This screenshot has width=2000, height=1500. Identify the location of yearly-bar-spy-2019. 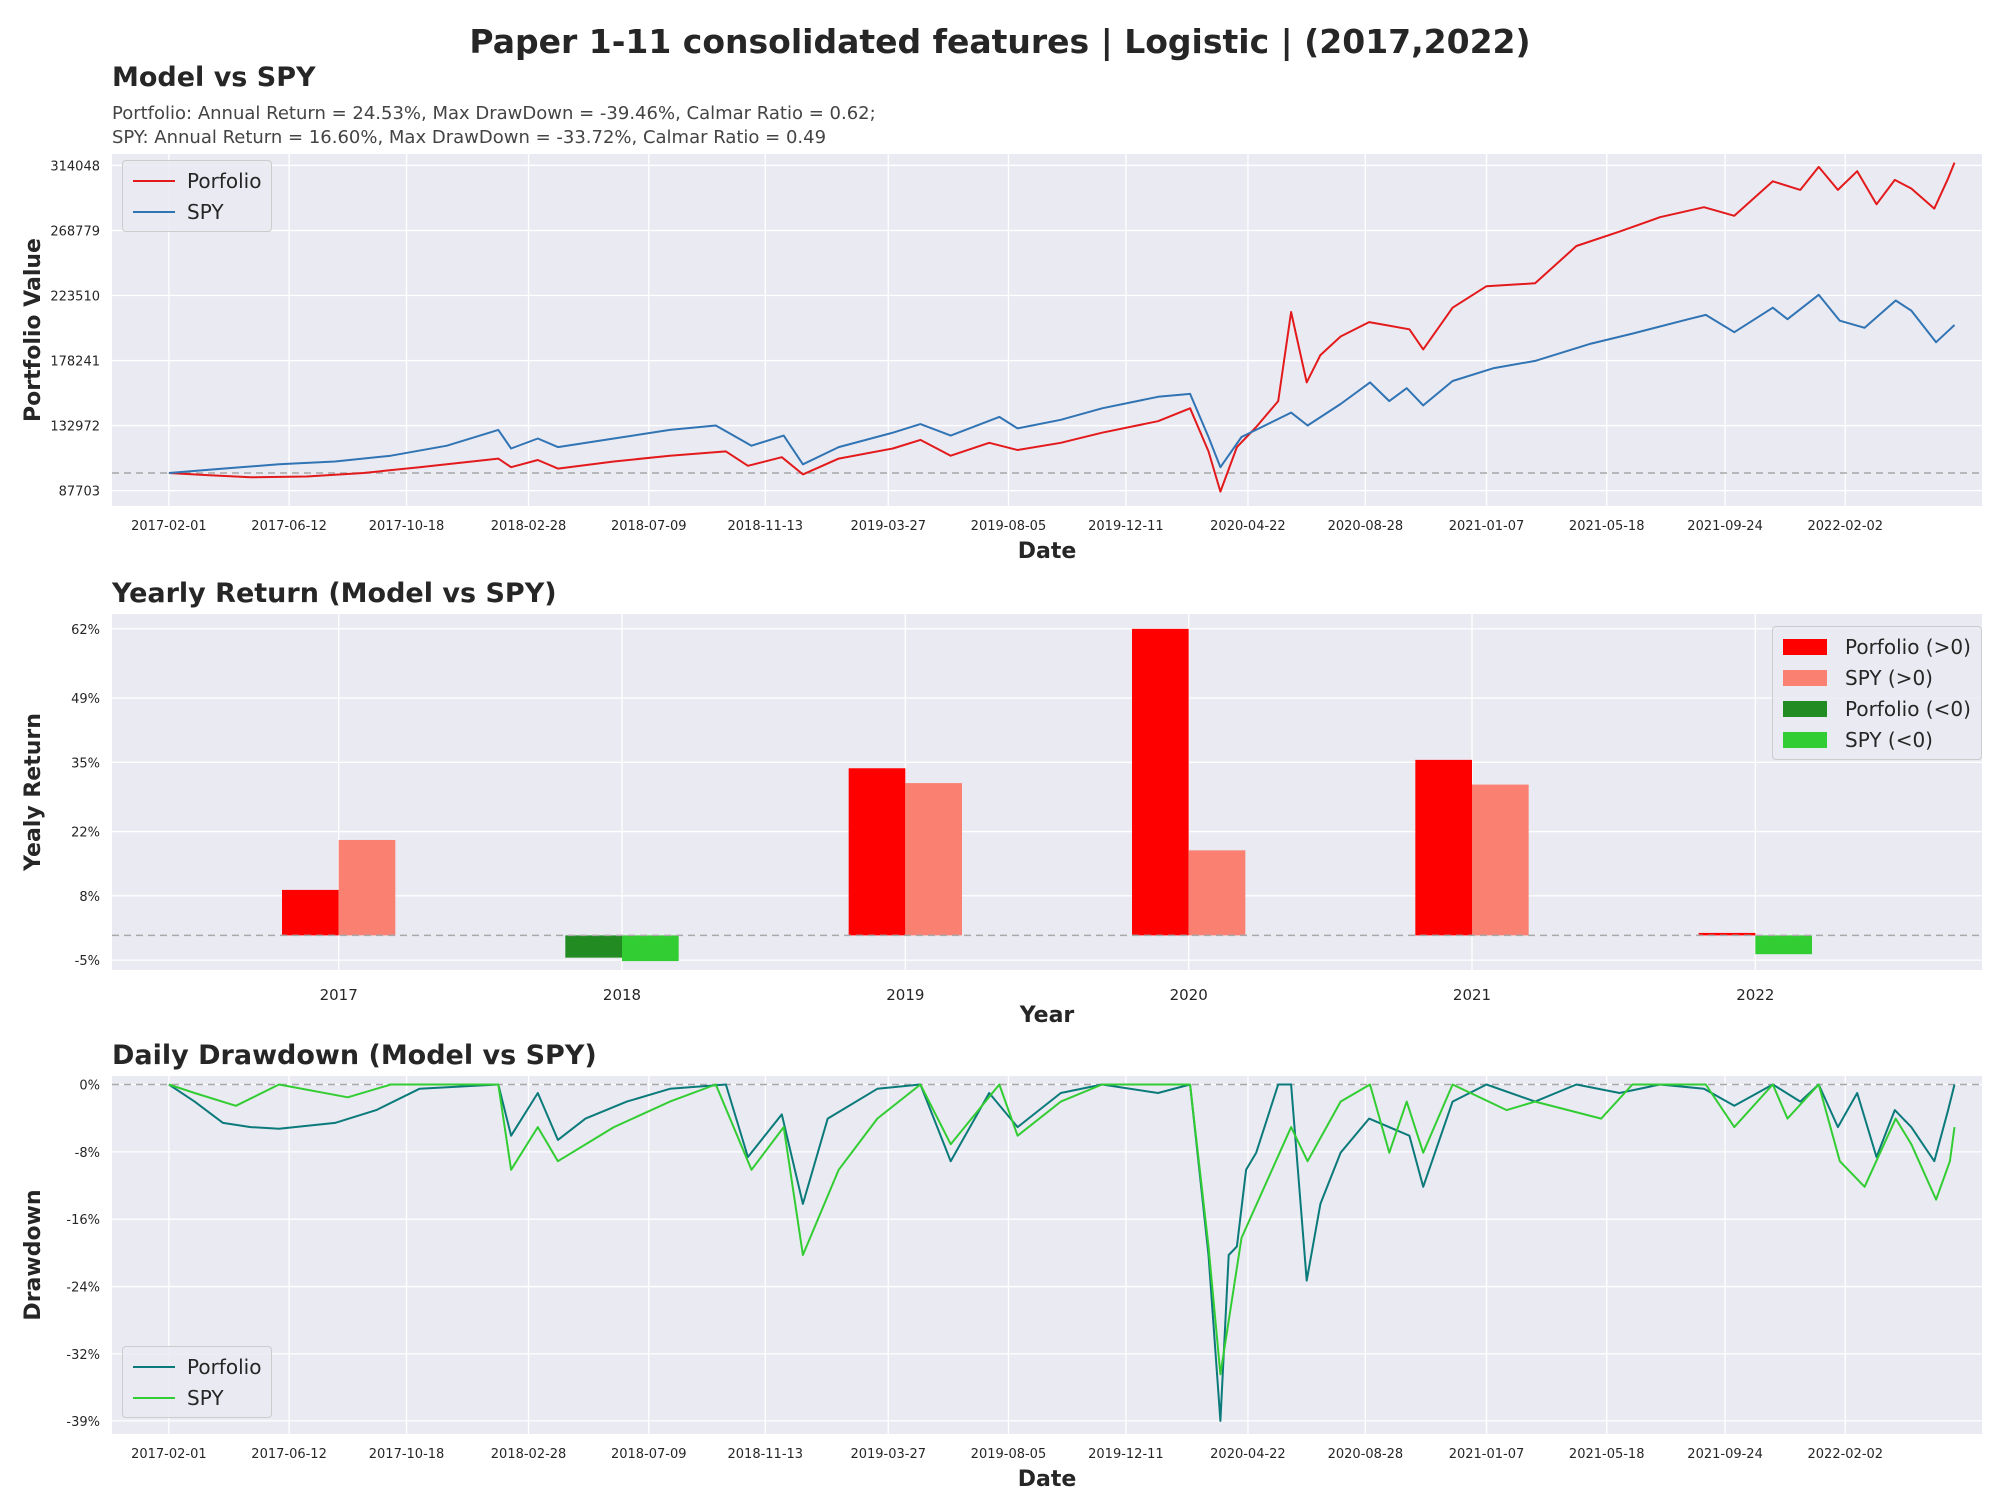
(933, 859).